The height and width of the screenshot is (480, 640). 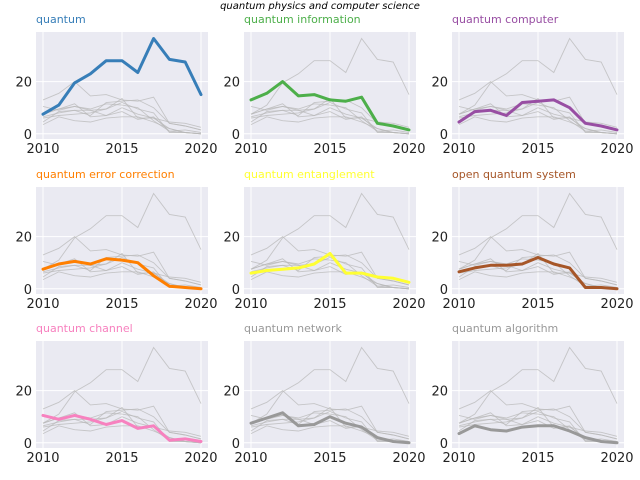 I want to click on panel-title: open quantum system, so click(x=514, y=174).